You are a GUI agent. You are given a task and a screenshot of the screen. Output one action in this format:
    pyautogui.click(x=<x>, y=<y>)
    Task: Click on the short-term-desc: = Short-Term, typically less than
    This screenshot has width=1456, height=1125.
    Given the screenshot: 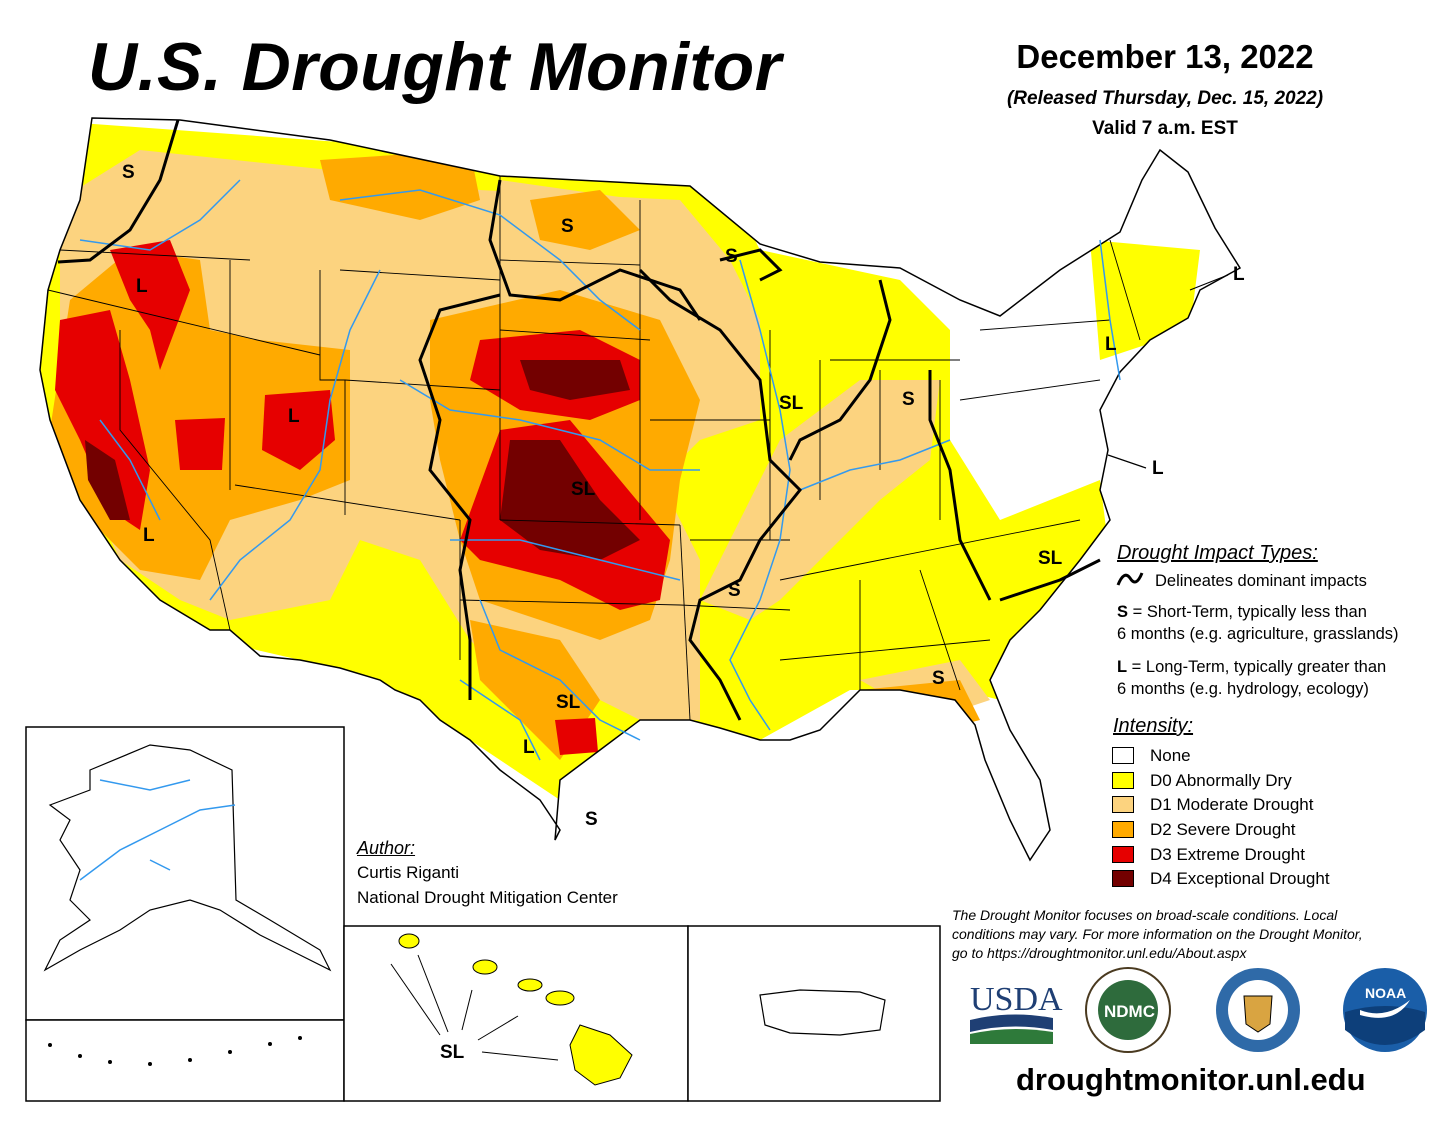 What is the action you would take?
    pyautogui.click(x=1247, y=612)
    